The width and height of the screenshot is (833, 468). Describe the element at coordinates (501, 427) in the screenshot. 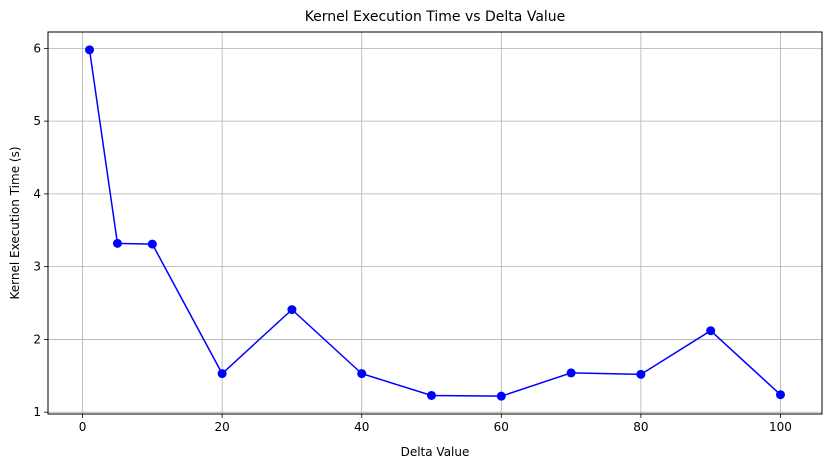

I see `x-tick-label: 60` at that location.